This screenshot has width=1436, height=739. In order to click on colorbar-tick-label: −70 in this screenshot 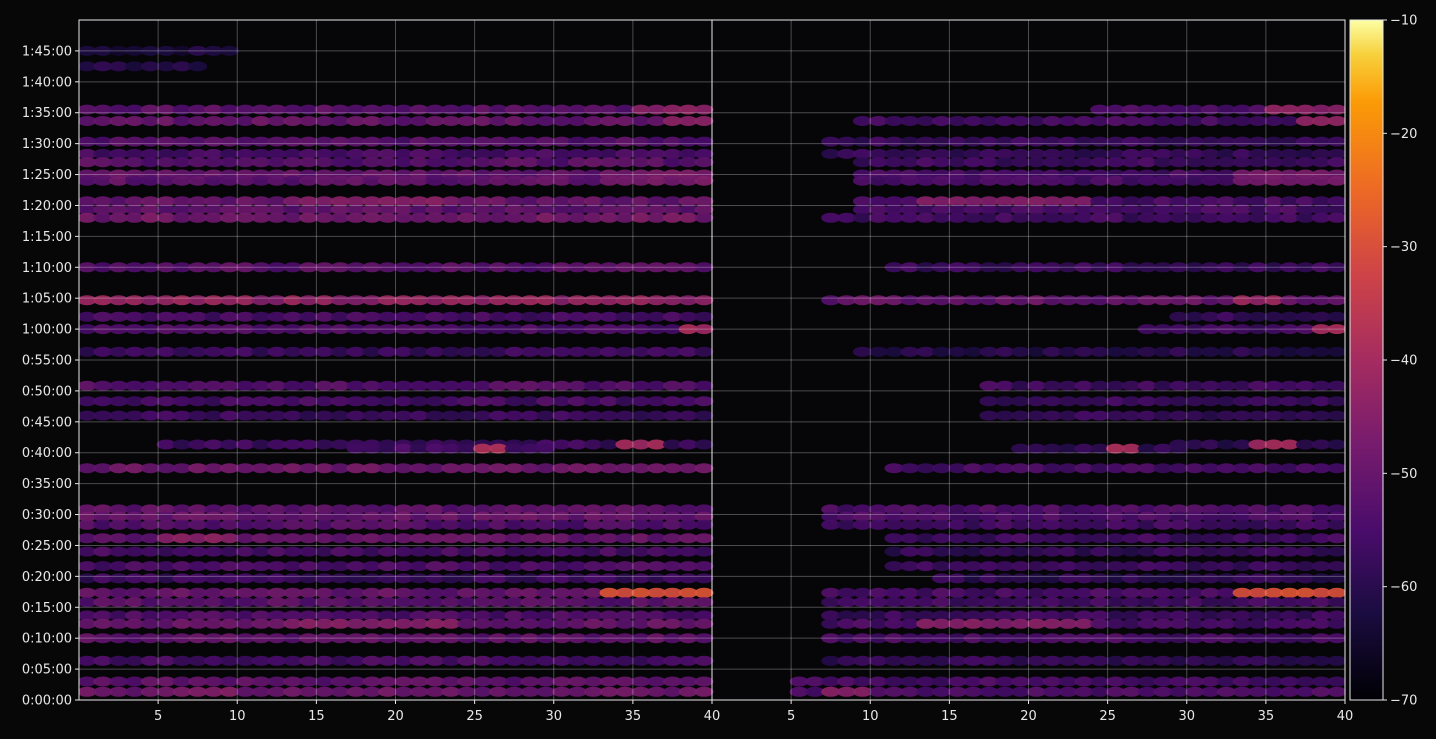, I will do `click(1403, 701)`.